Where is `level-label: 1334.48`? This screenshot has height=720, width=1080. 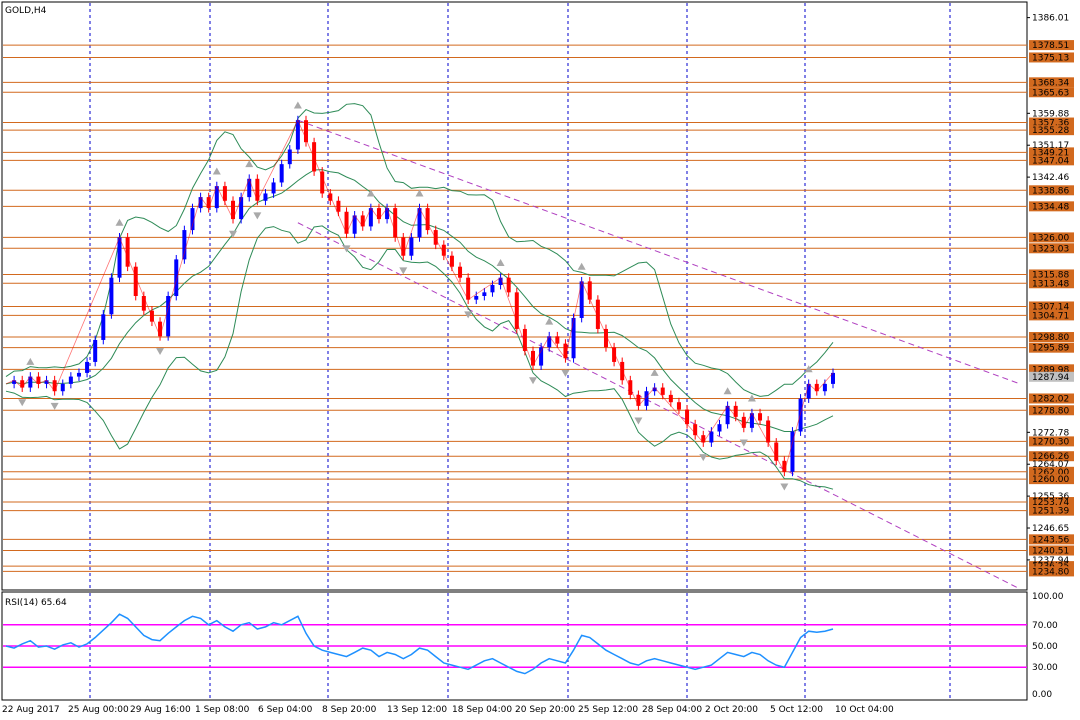
level-label: 1334.48 is located at coordinates (1050, 207).